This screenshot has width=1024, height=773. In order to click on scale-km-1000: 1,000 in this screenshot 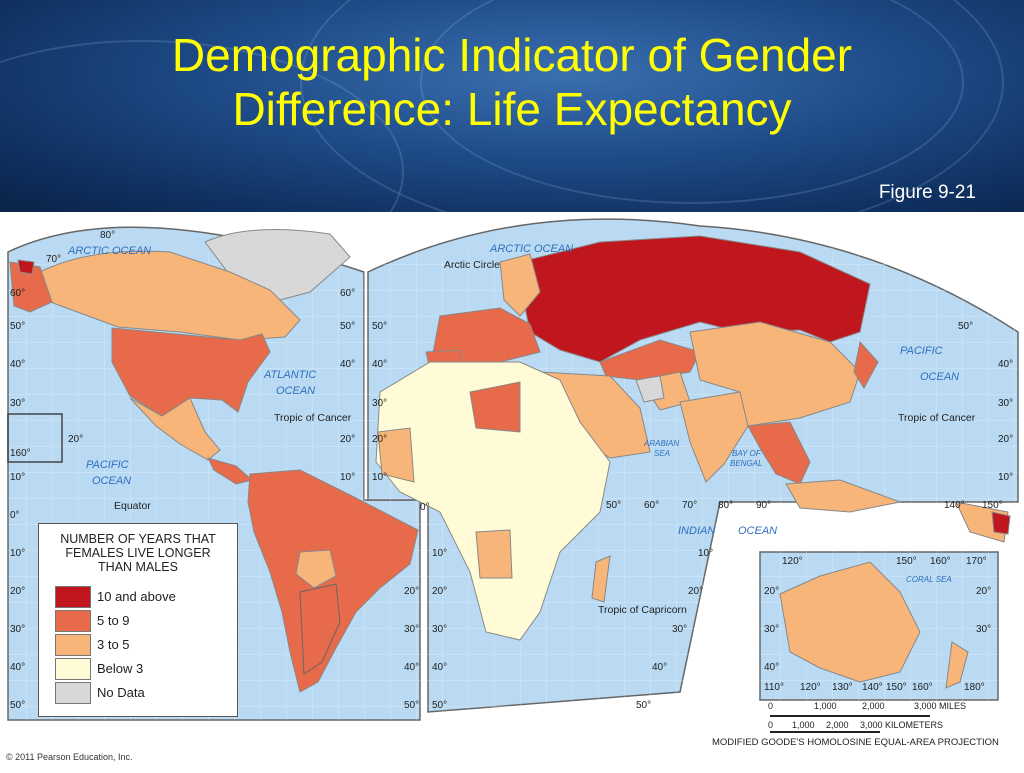, I will do `click(803, 725)`.